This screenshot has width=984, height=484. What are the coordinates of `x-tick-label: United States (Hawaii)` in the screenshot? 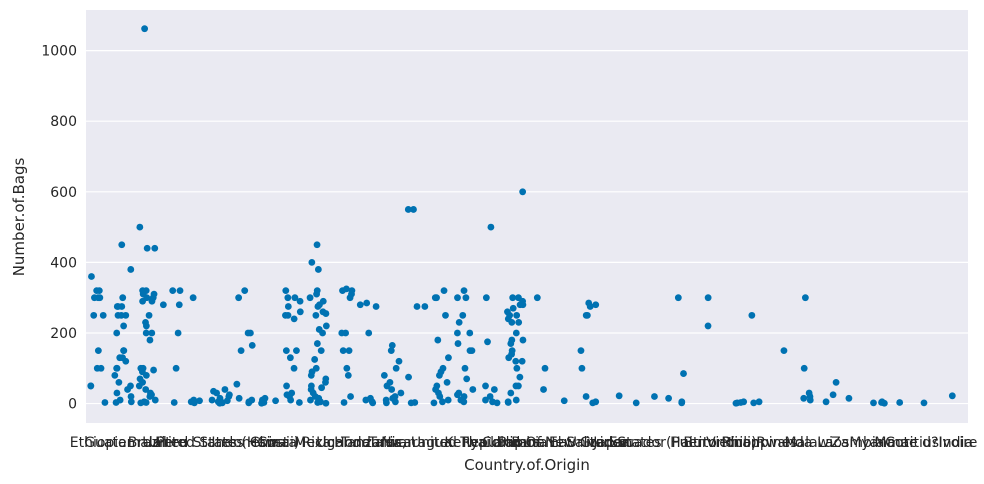 It's located at (220, 443).